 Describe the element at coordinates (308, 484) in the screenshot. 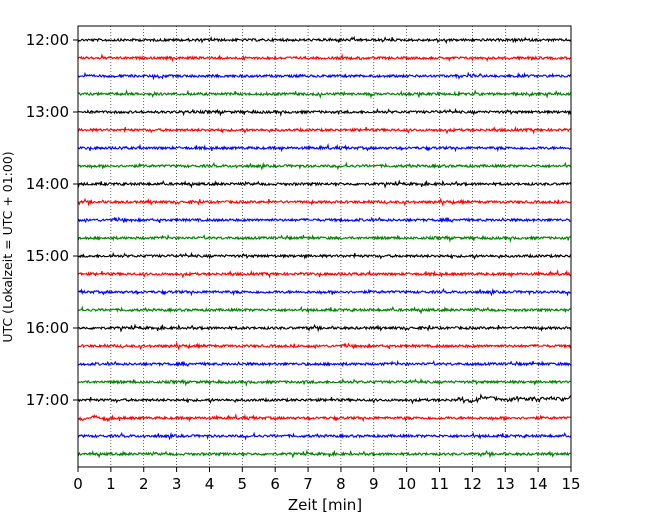

I see `x-tick-label: 7` at that location.